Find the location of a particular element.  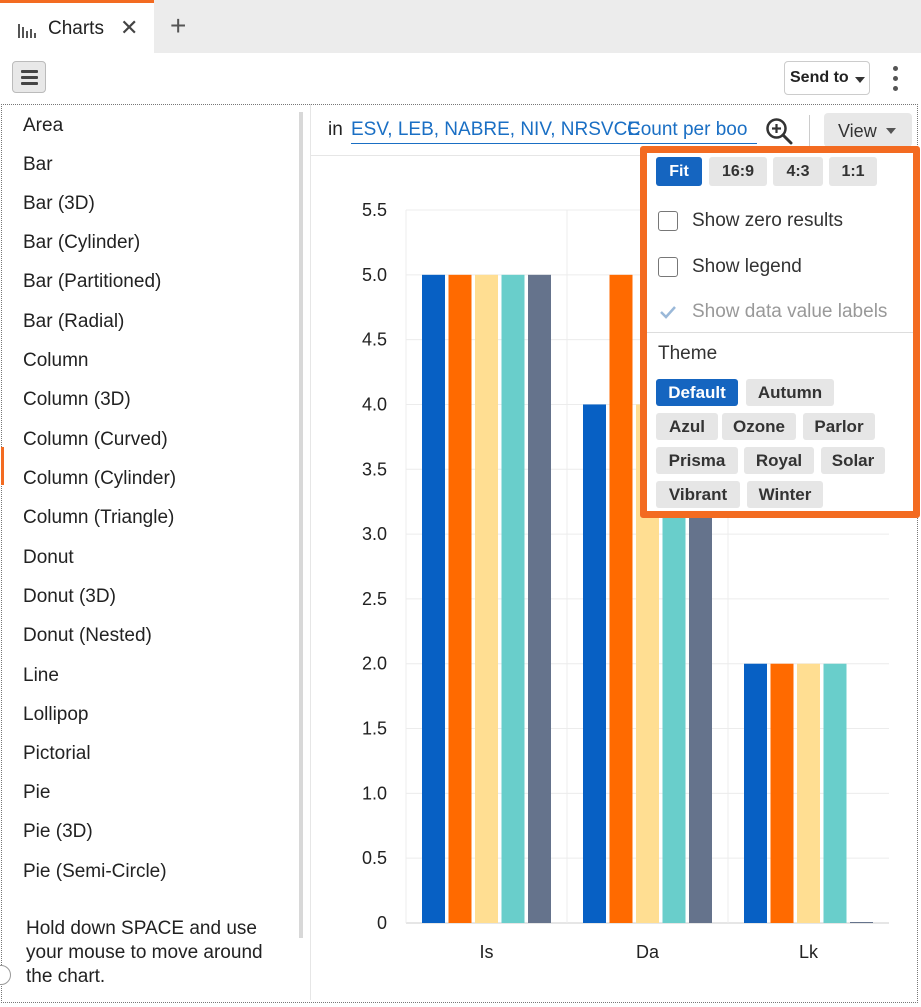

chart-type-item: Column (Cylinder) is located at coordinates (100, 478).